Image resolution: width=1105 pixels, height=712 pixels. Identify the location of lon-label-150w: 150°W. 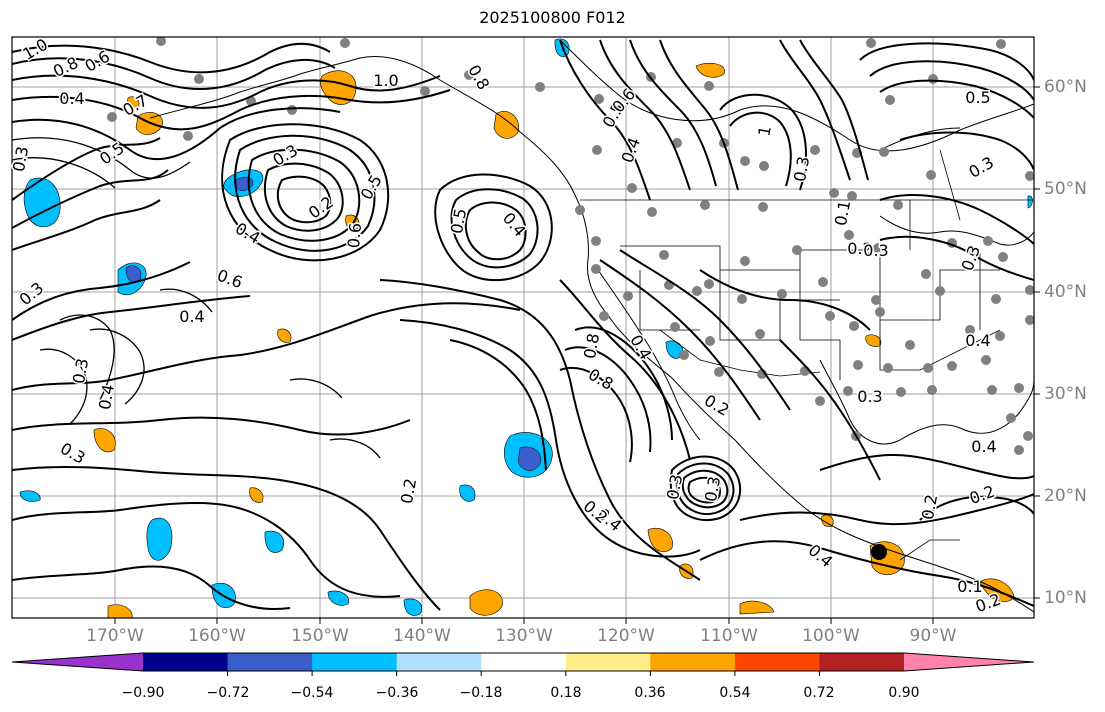
(320, 636).